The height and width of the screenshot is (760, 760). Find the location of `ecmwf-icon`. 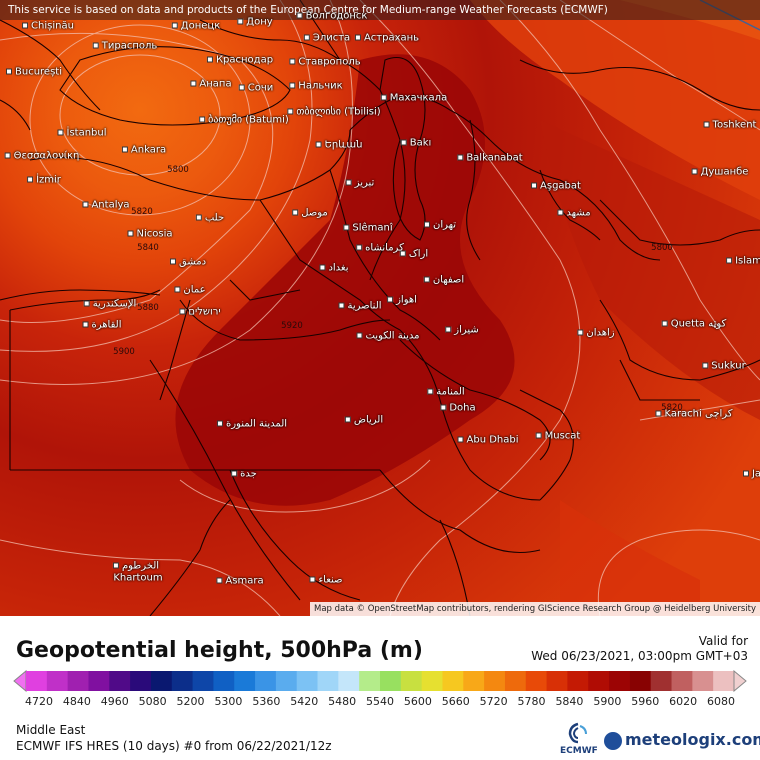

ecmwf-icon is located at coordinates (577, 733).